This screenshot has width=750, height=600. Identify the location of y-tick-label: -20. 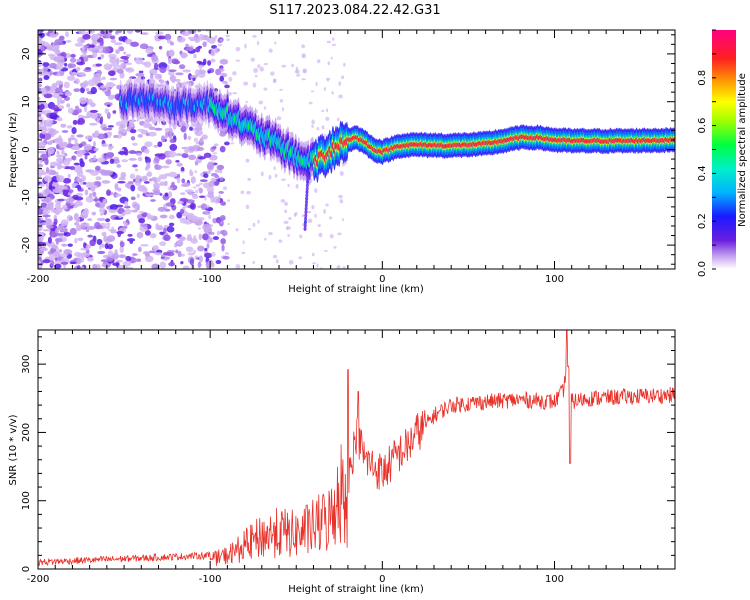
(26, 245).